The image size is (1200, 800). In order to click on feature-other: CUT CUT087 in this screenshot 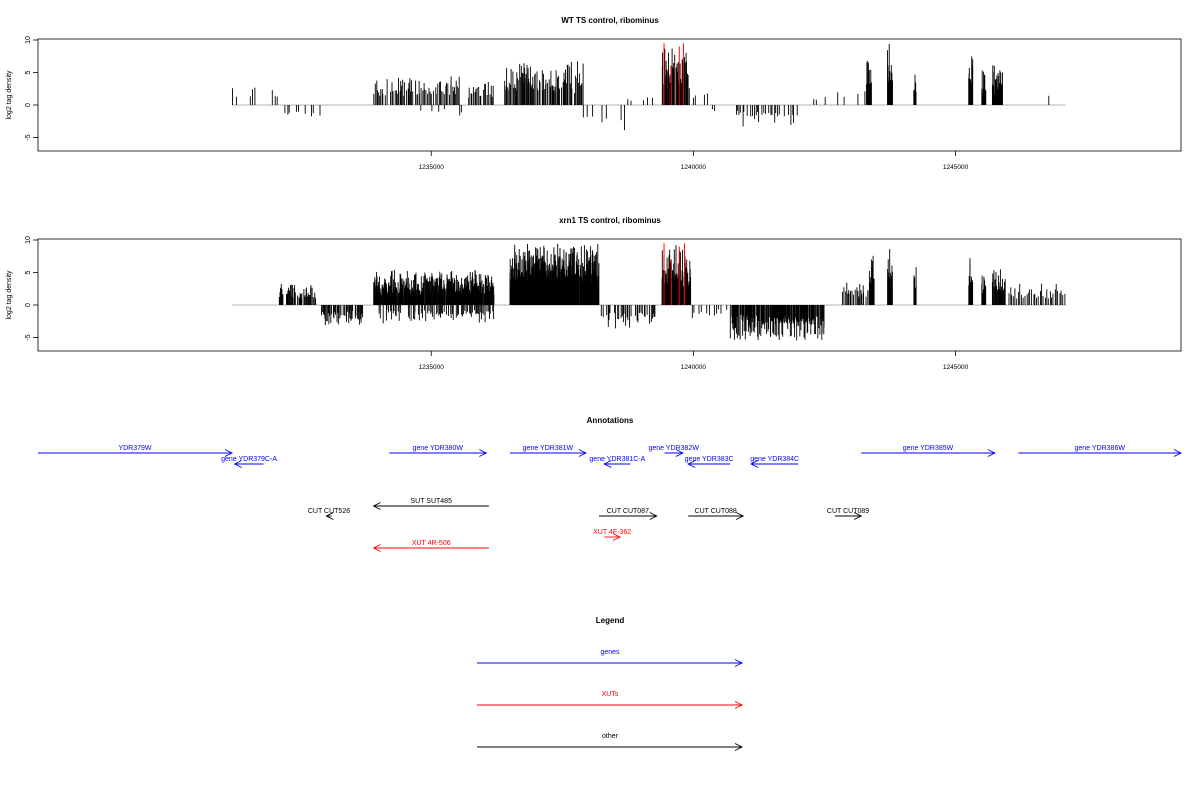, I will do `click(628, 514)`.